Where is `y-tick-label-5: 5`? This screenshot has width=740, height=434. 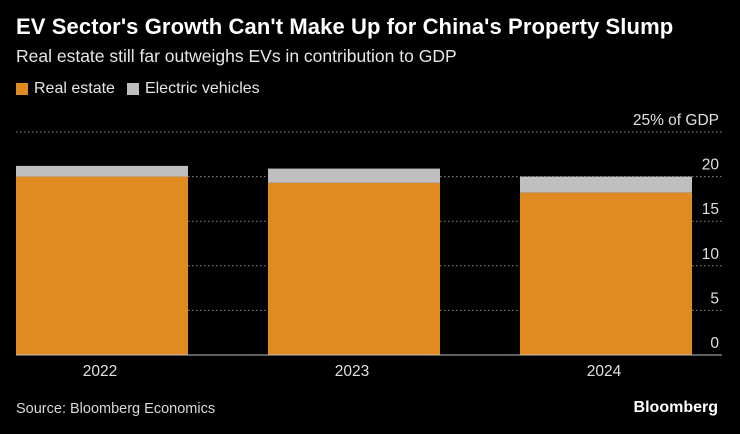 y-tick-label-5: 5 is located at coordinates (714, 298).